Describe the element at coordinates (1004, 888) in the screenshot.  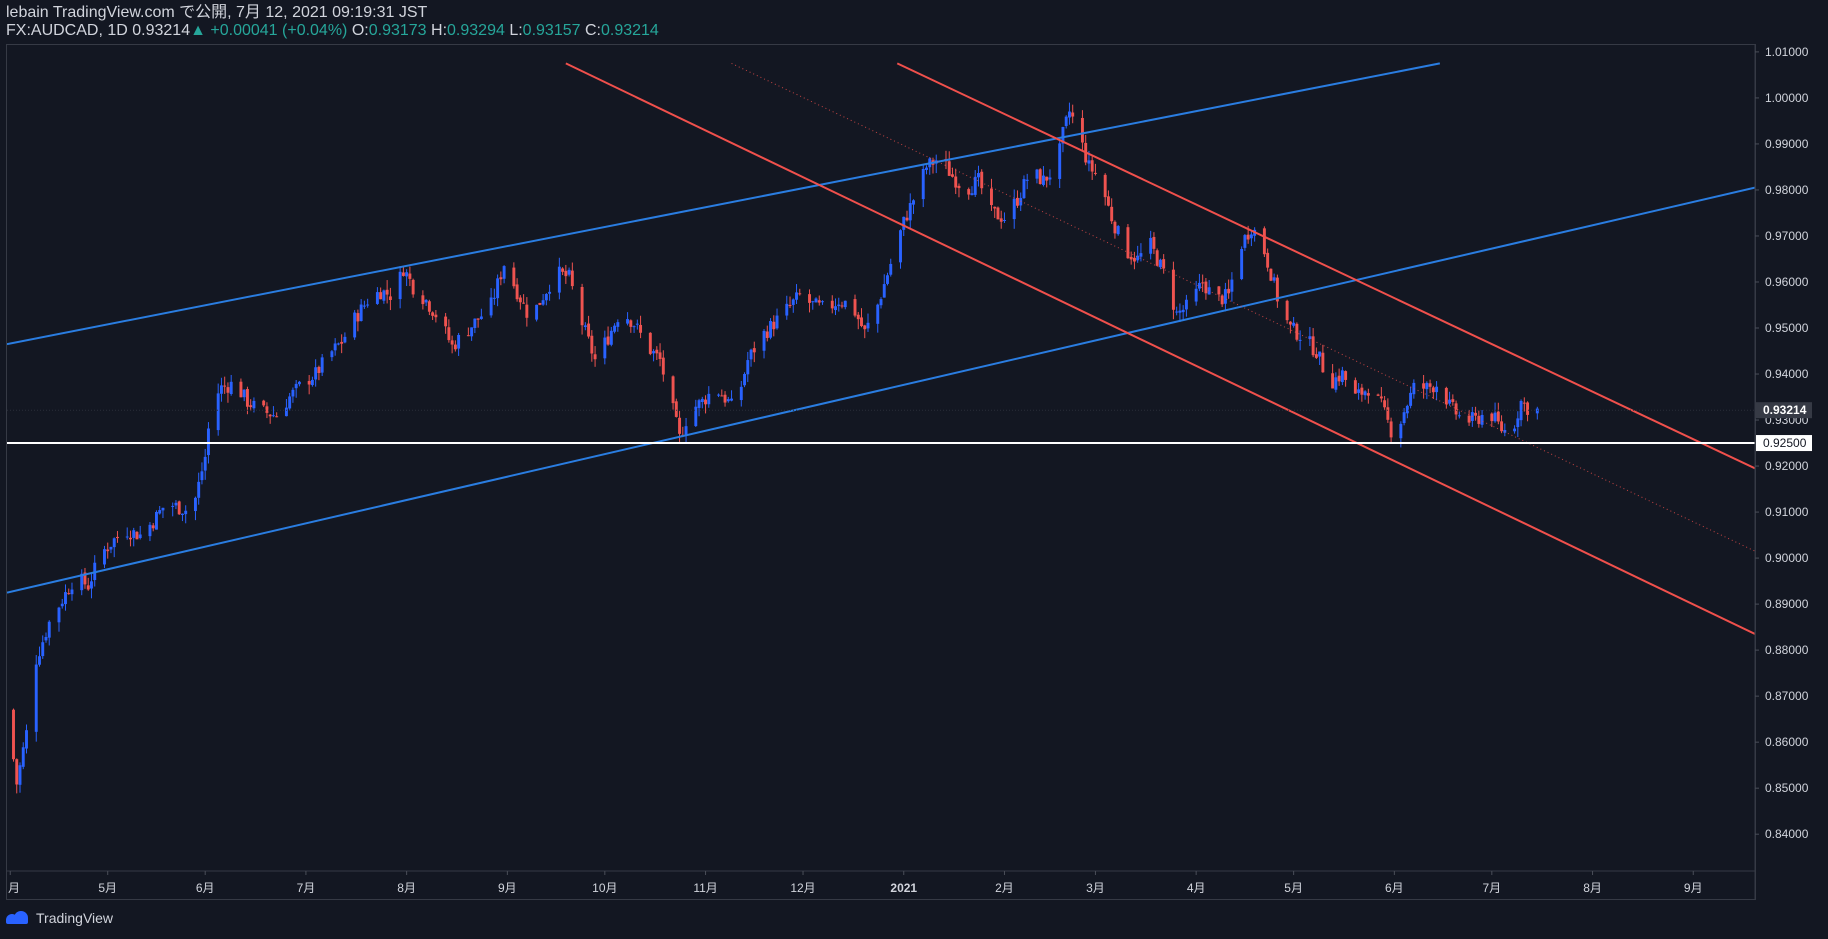
I see `x-tick-label: 2月` at that location.